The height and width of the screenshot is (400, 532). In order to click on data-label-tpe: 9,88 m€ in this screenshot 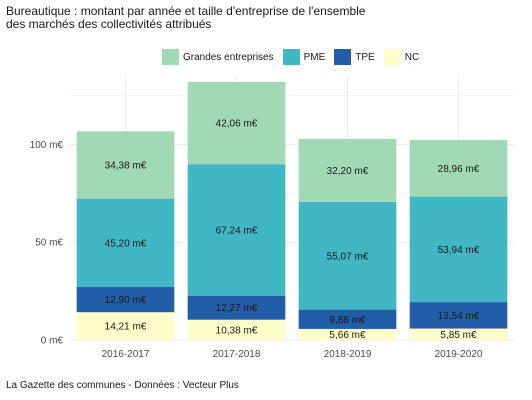, I will do `click(347, 320)`.